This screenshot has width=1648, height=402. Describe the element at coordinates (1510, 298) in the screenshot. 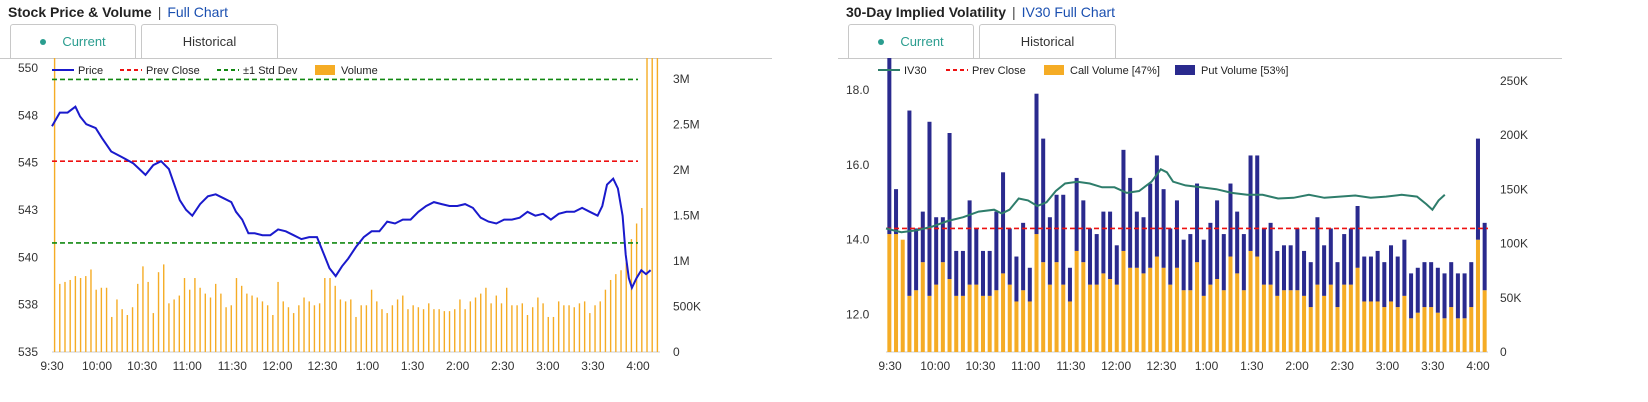

I see `y2-tick-label: 50K` at that location.